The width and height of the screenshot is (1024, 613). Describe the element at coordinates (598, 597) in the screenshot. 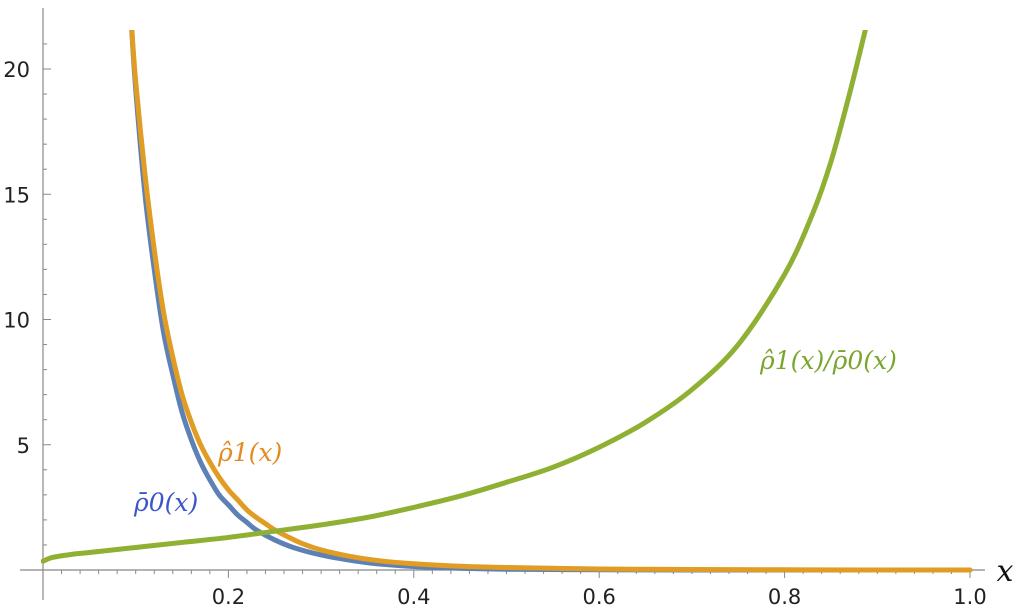

I see `x-tick-label: 0.6` at that location.